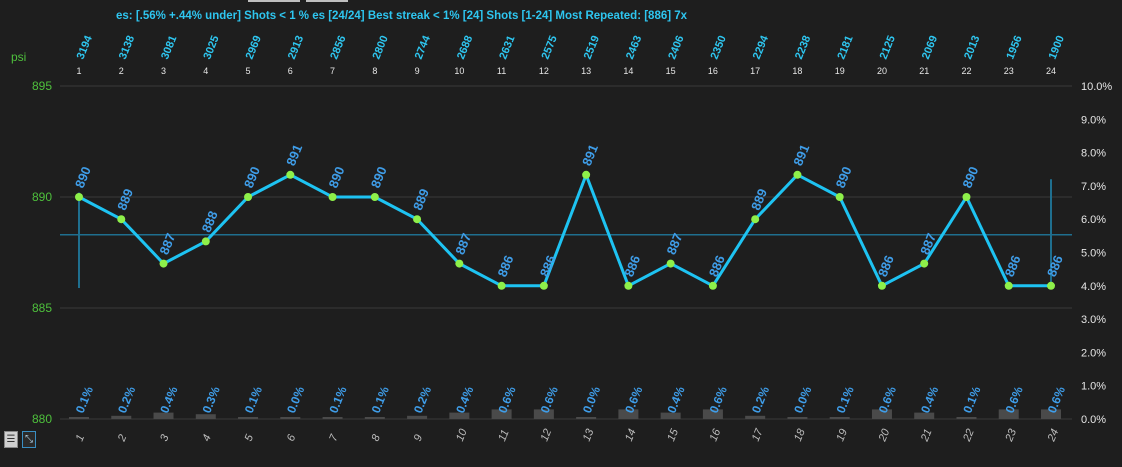 This screenshot has height=467, width=1122. I want to click on shot-number-bottom: 11, so click(503, 435).